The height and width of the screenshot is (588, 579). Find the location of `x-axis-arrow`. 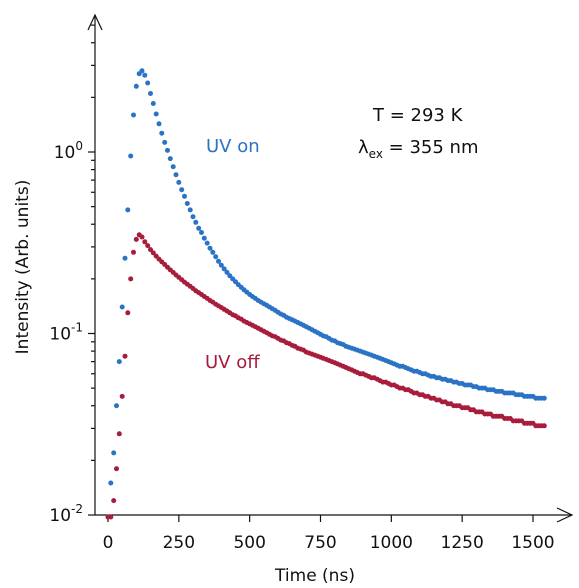

x-axis-arrow is located at coordinates (565, 515).